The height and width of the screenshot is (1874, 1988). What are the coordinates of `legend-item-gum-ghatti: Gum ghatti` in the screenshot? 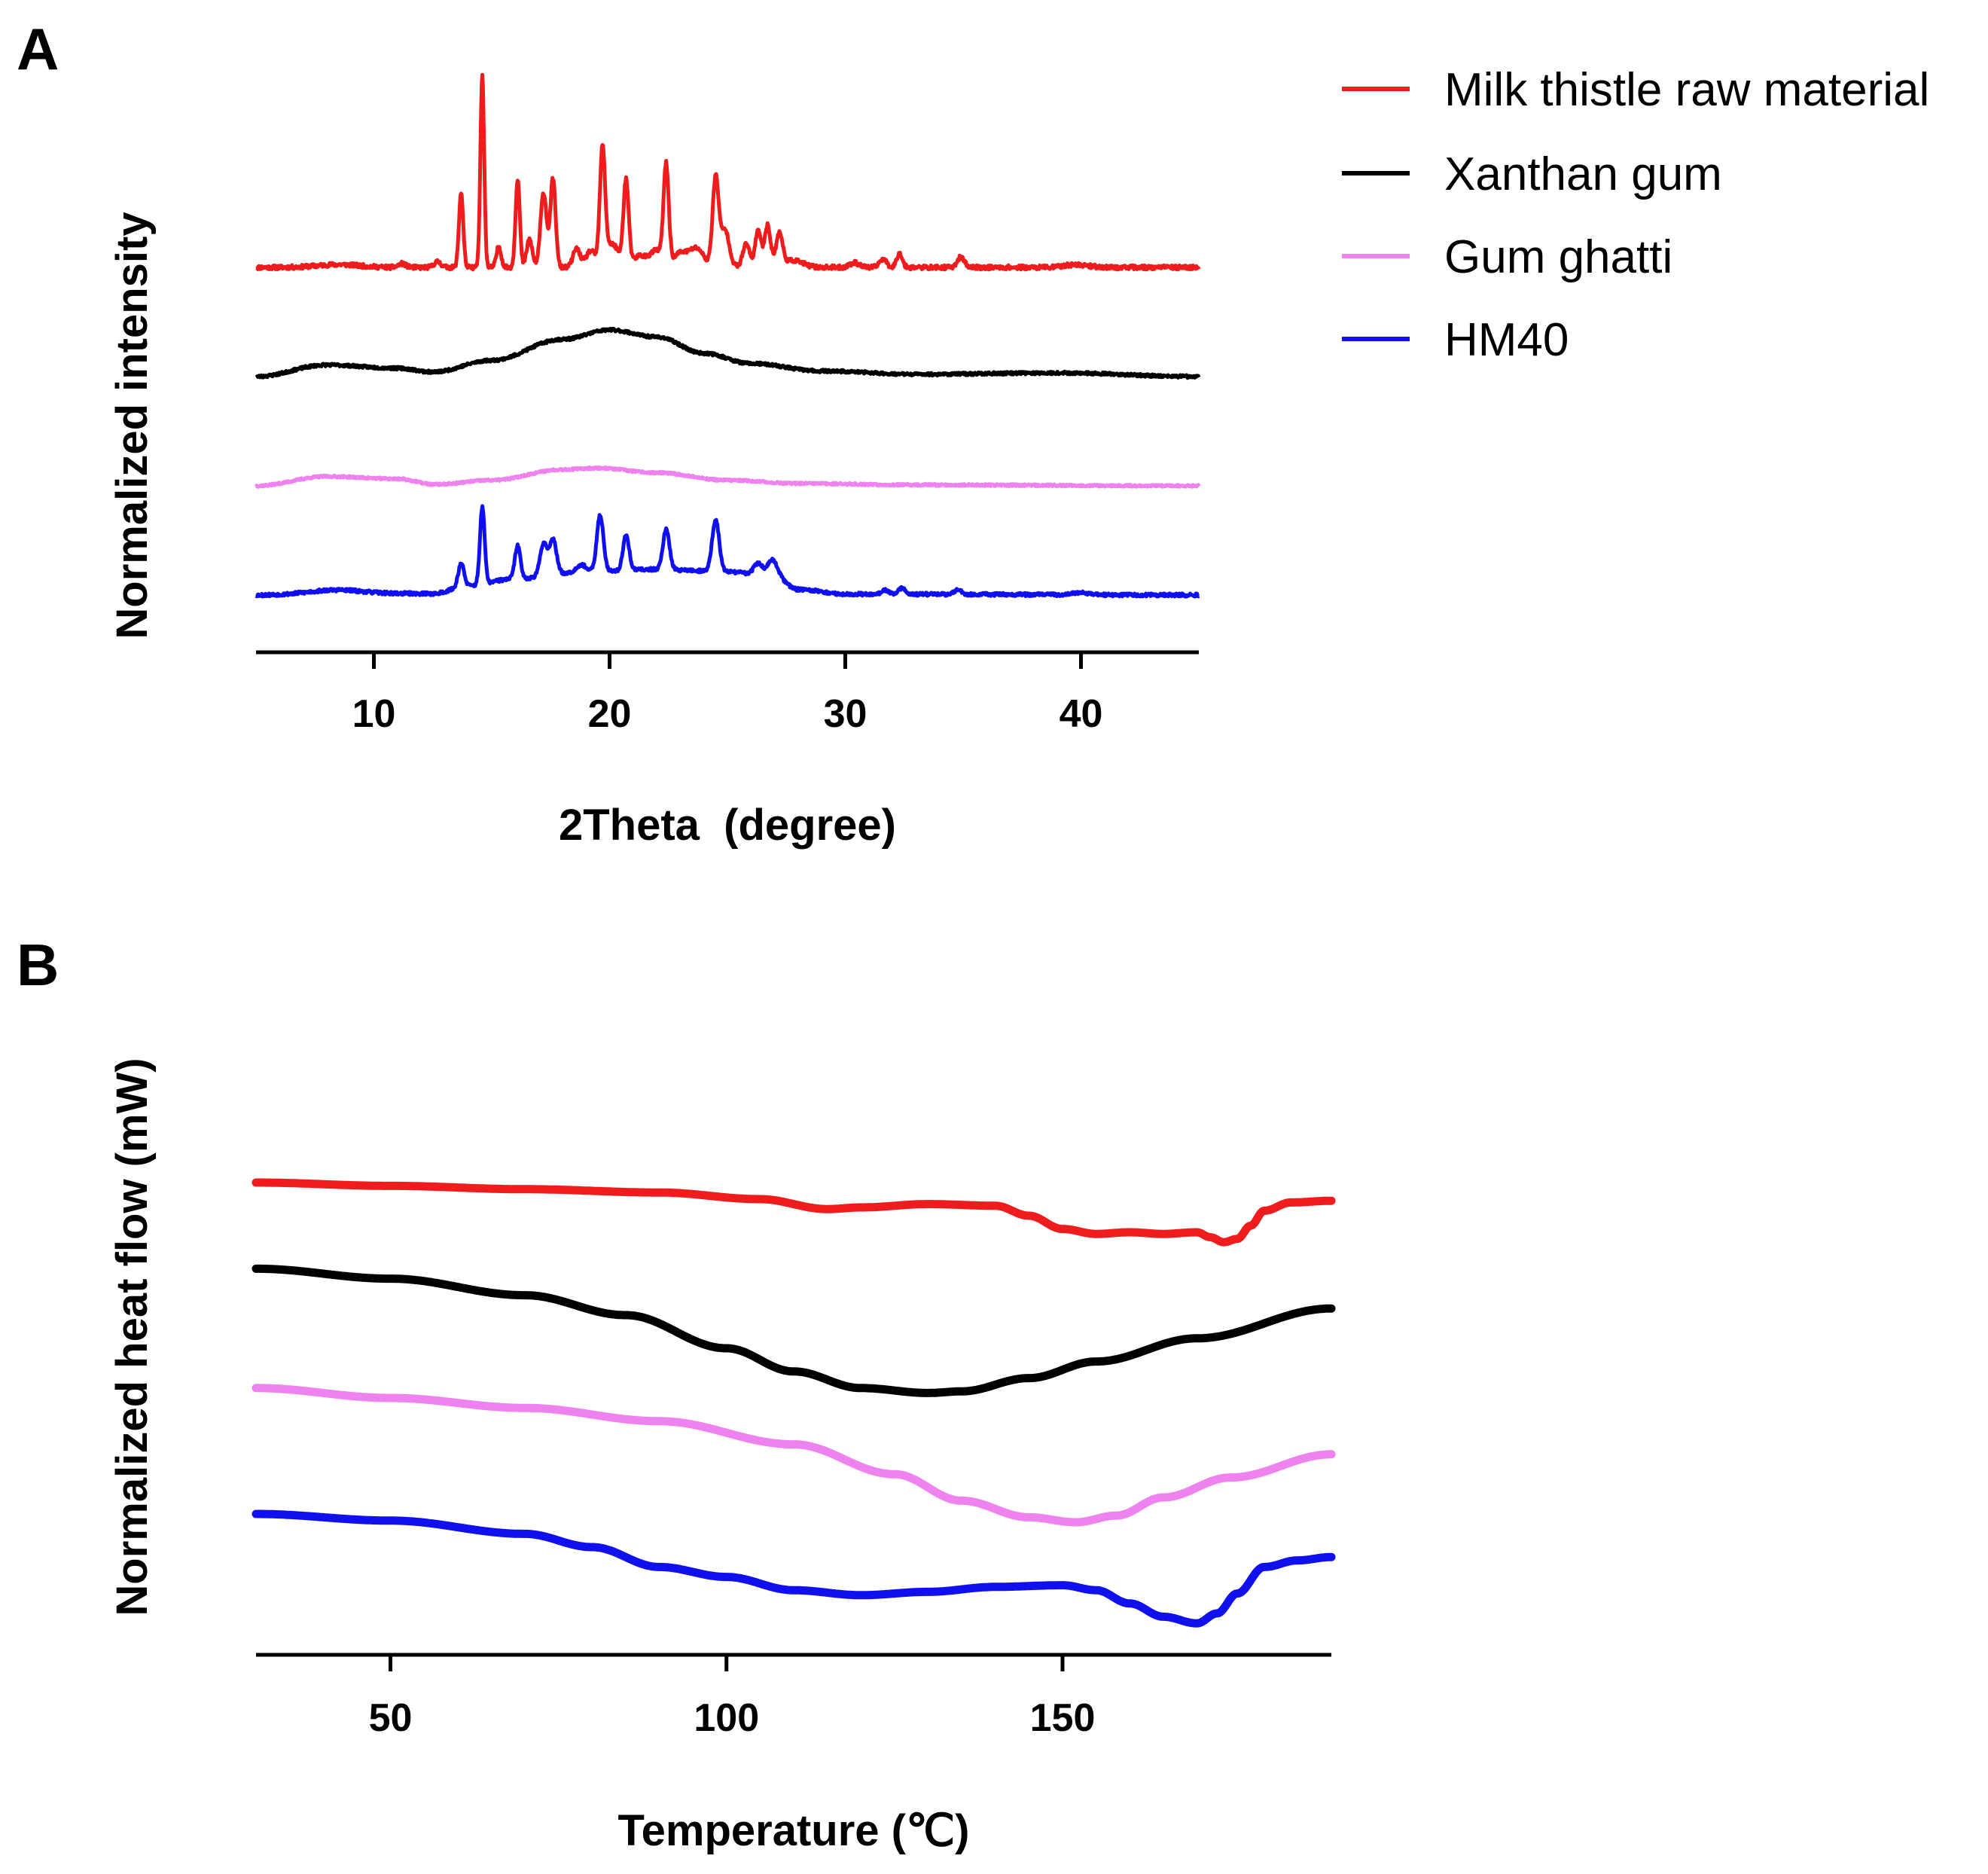 It's located at (1507, 257).